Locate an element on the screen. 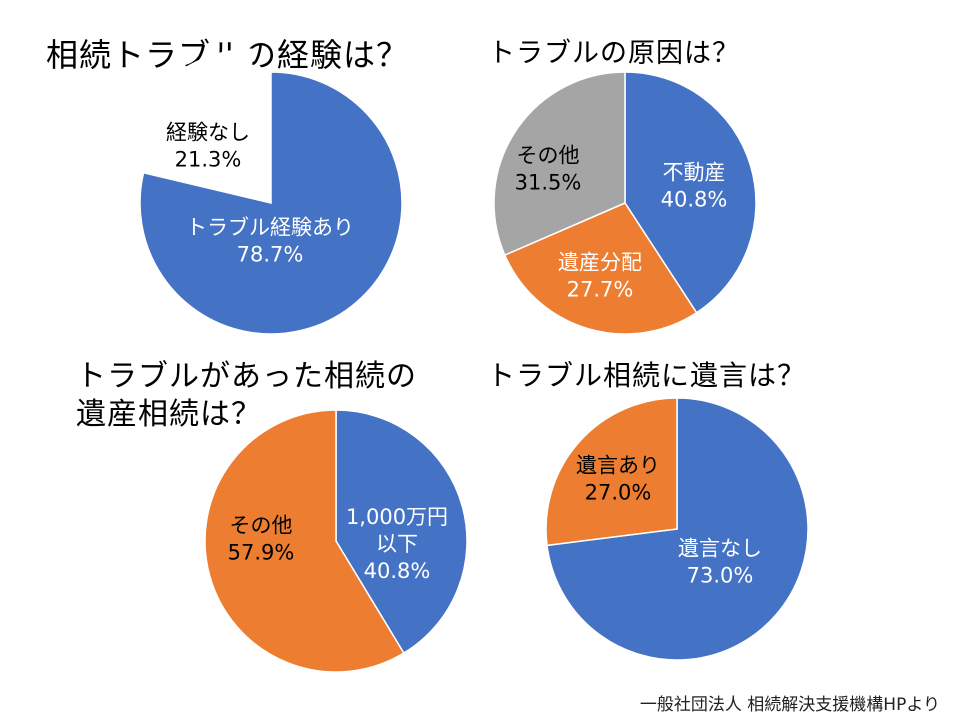 The image size is (960, 720). slice-category-label: 遺言あり is located at coordinates (618, 466).